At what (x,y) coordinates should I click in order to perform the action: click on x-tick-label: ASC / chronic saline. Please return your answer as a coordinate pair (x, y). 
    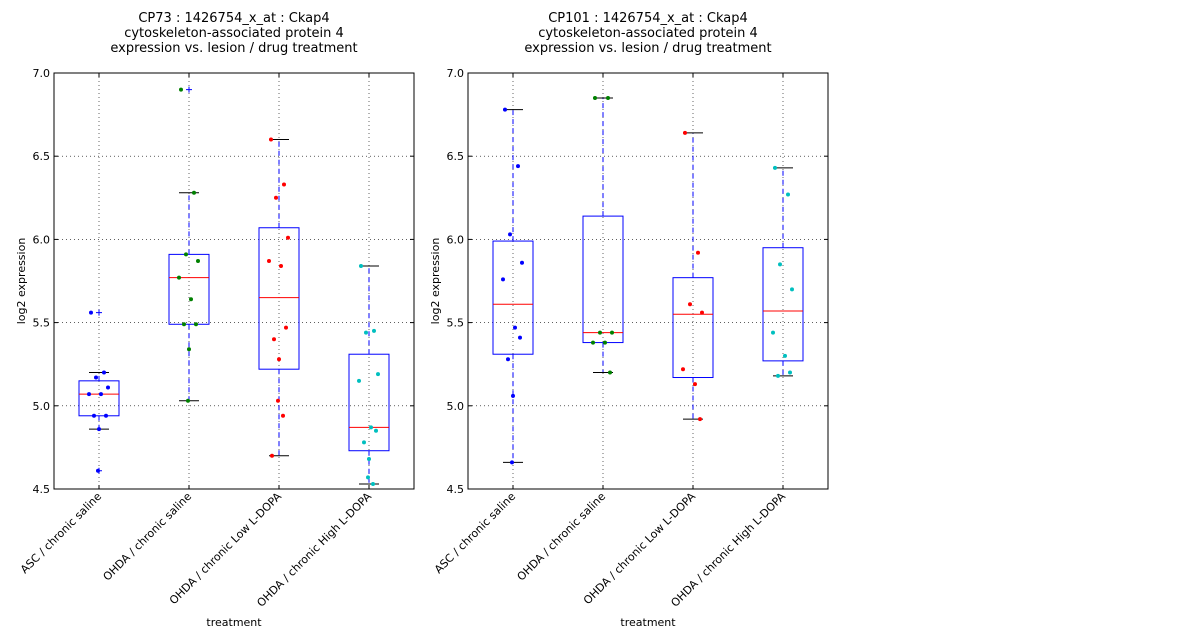
    Looking at the image, I should click on (475, 533).